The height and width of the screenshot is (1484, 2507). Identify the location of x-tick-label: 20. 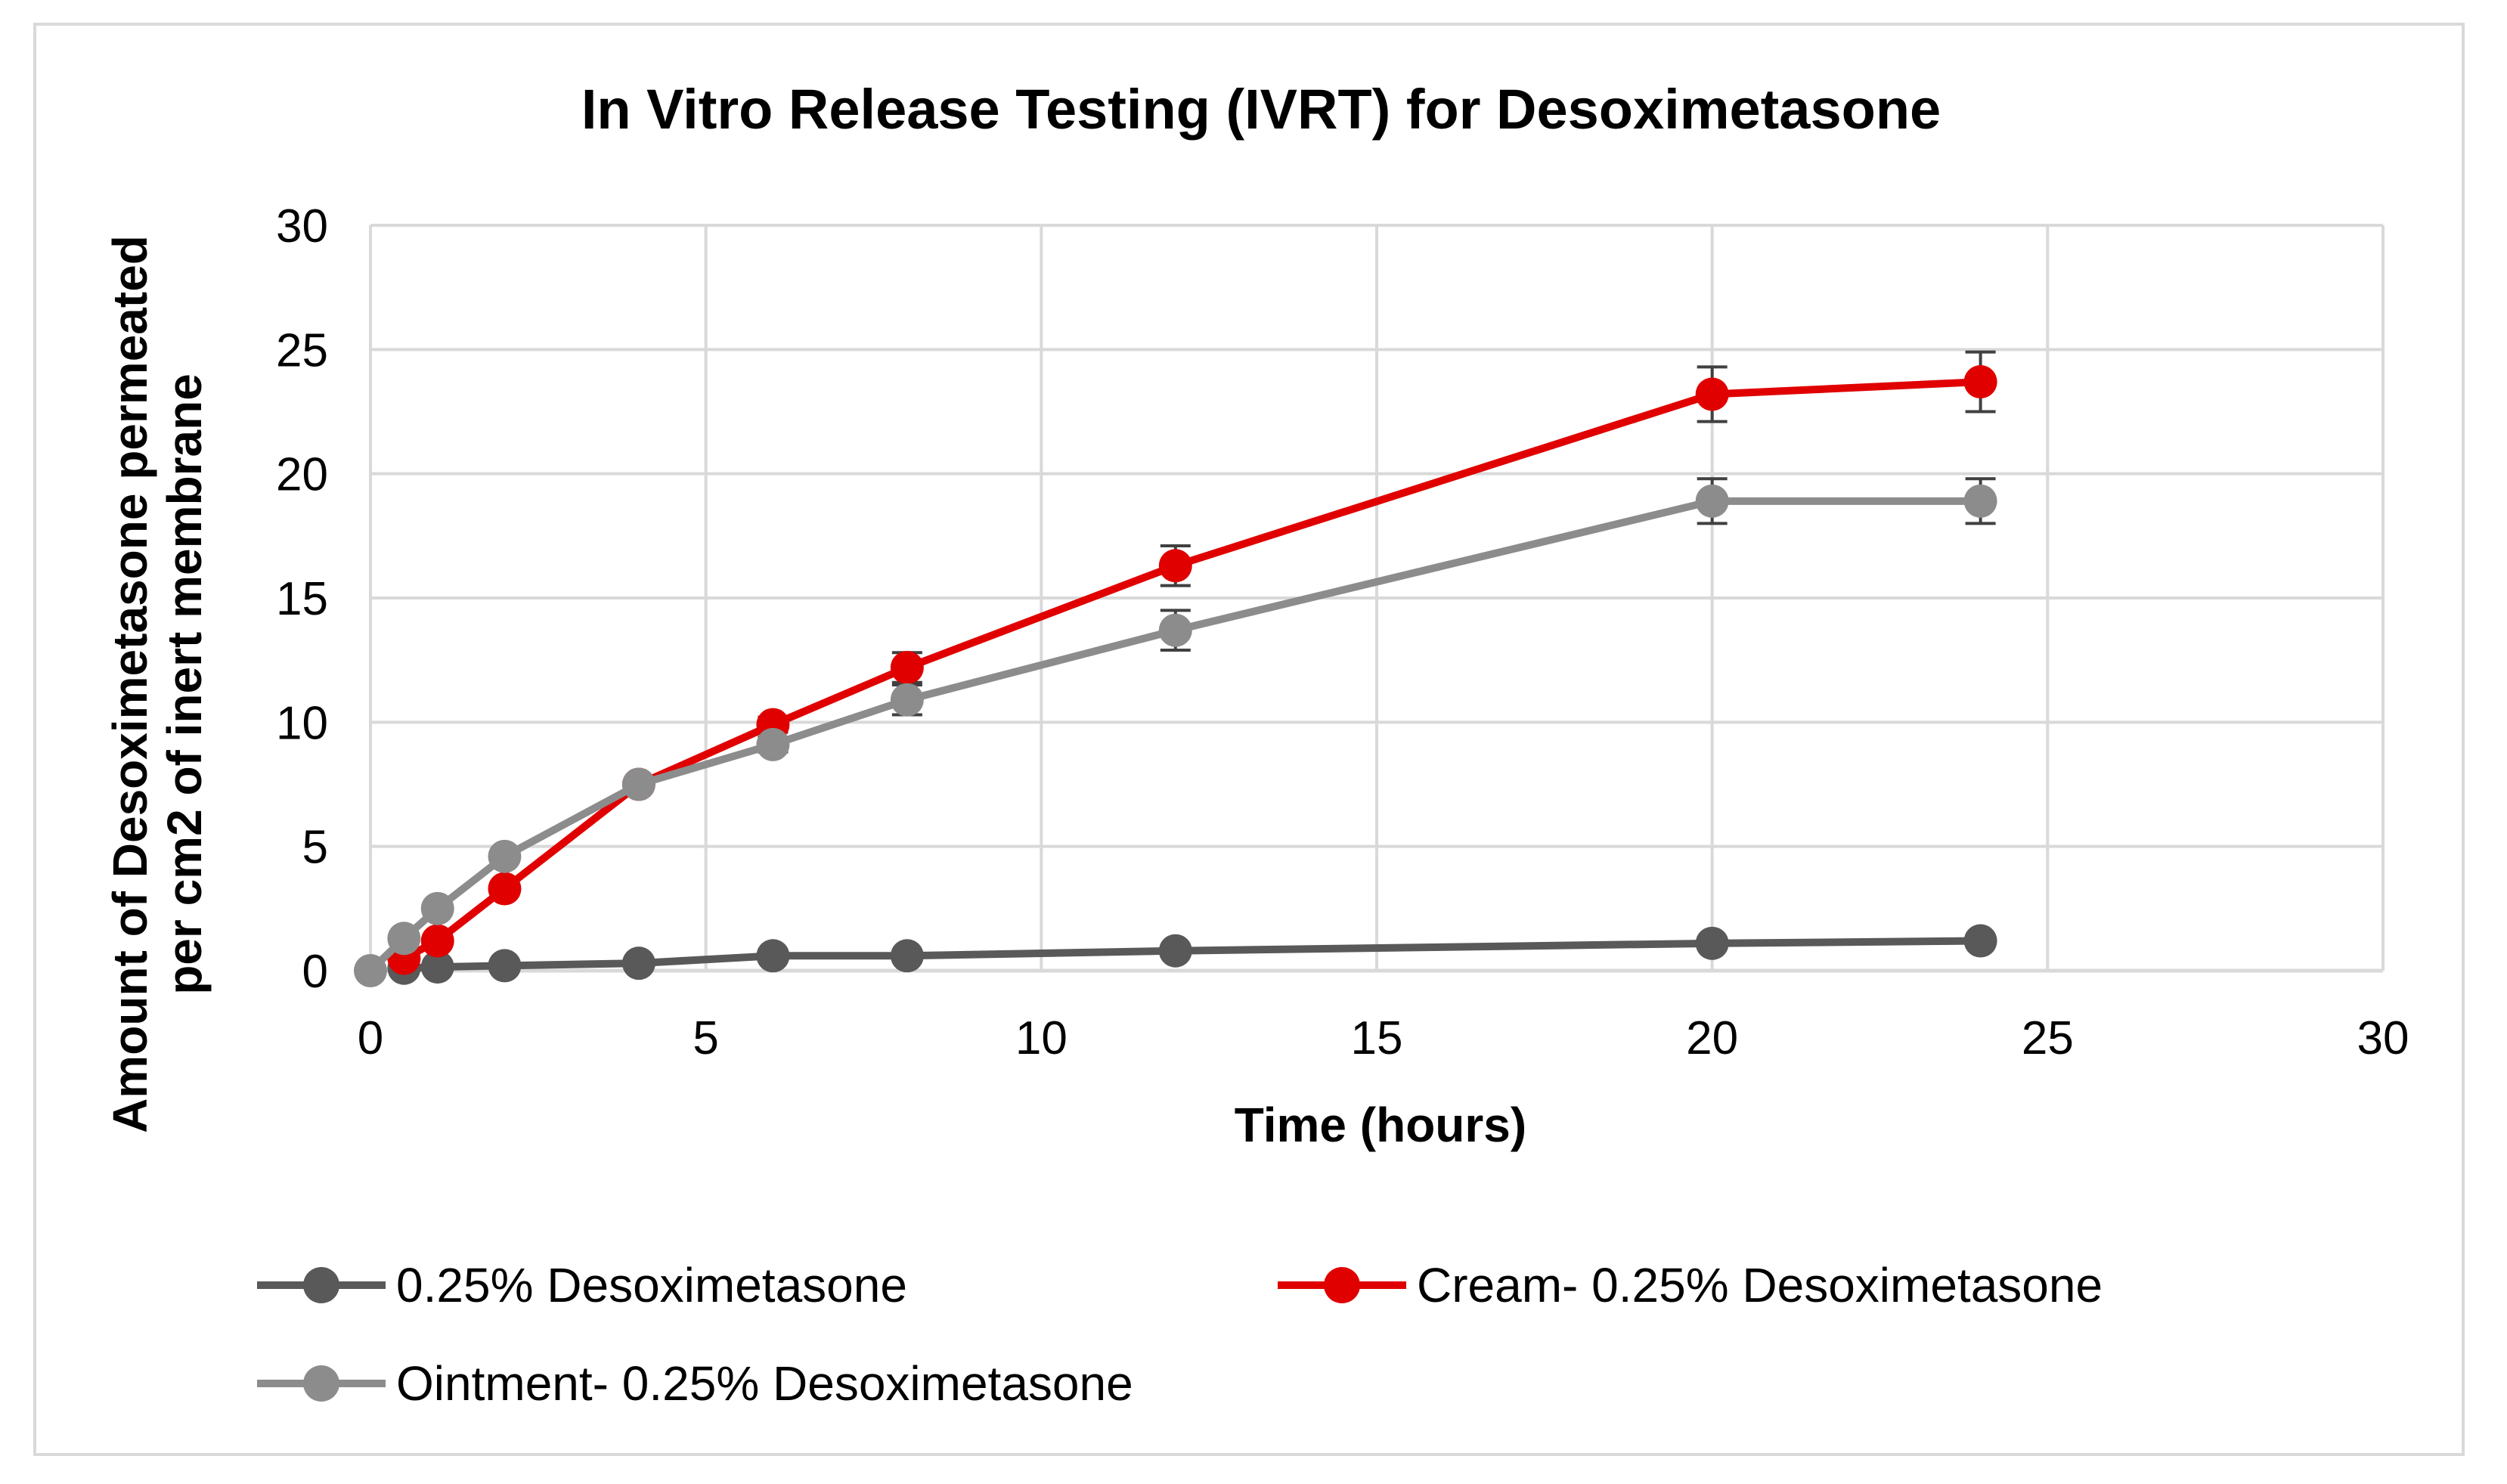
(1712, 1038).